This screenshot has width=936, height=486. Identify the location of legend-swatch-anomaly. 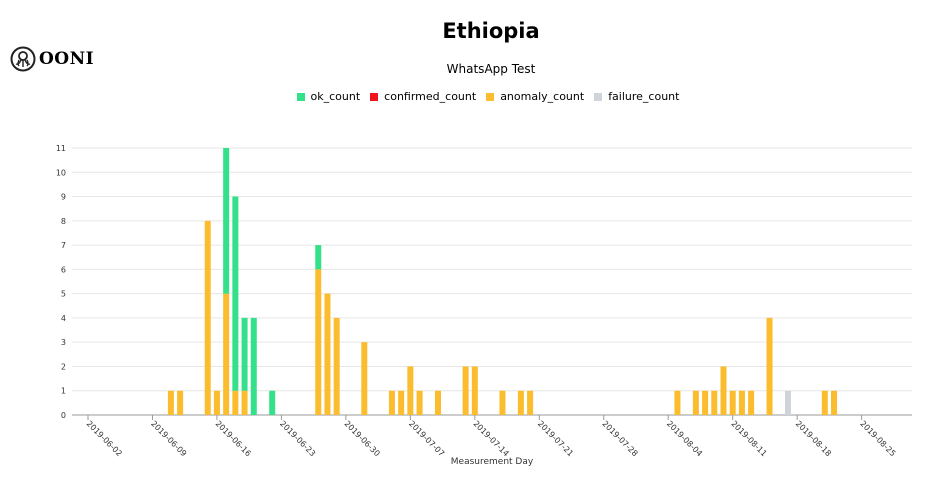
(490, 96).